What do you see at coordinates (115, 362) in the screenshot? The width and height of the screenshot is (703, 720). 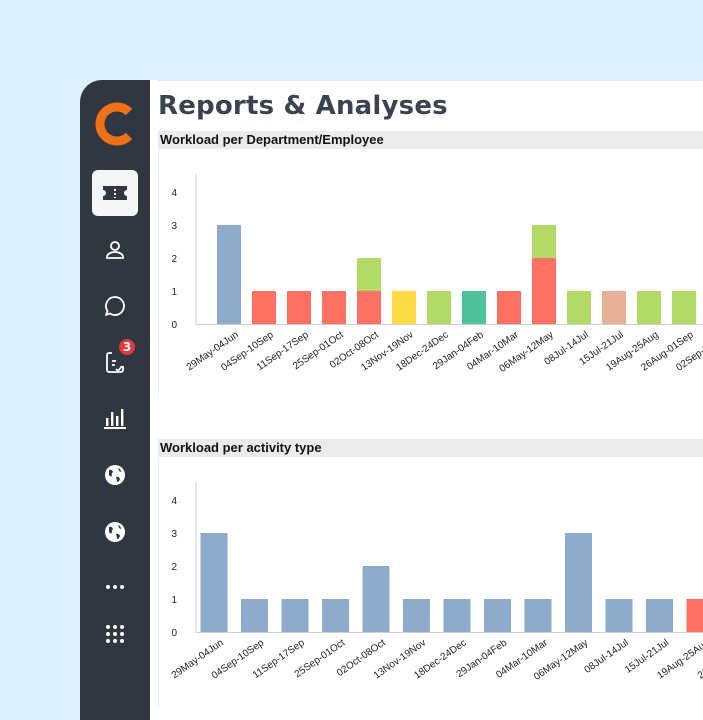 I see `sidebar-item-tasks: 3` at bounding box center [115, 362].